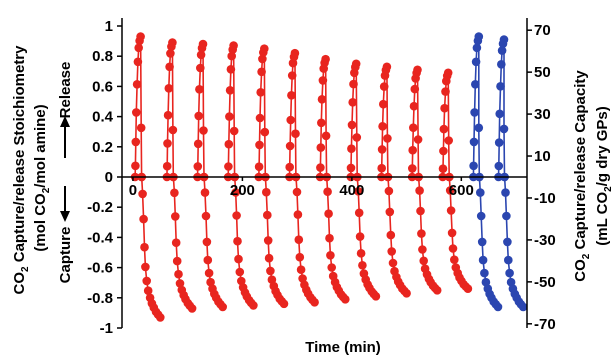 This screenshot has height=356, width=615. I want to click on right-y-tick-label: 50, so click(542, 72).